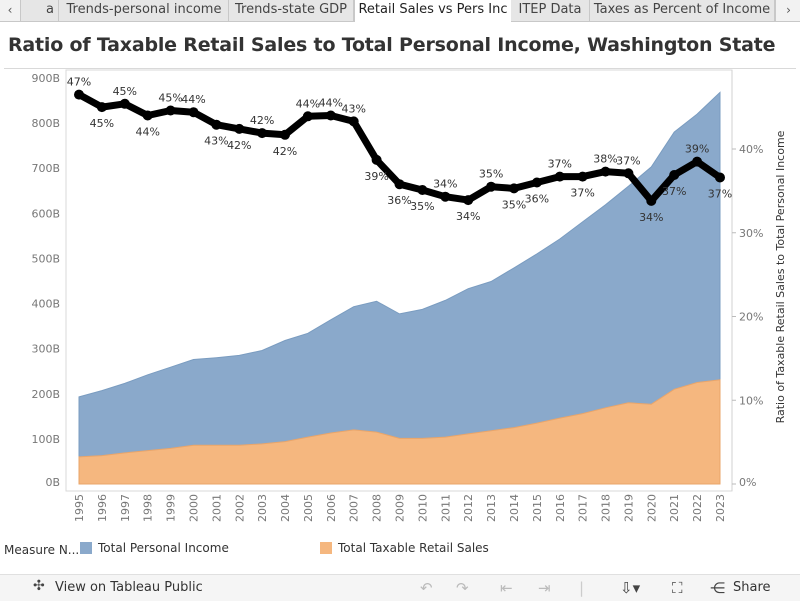 This screenshot has height=601, width=800. Describe the element at coordinates (45, 394) in the screenshot. I see `y-left-tick-label: 200B` at that location.